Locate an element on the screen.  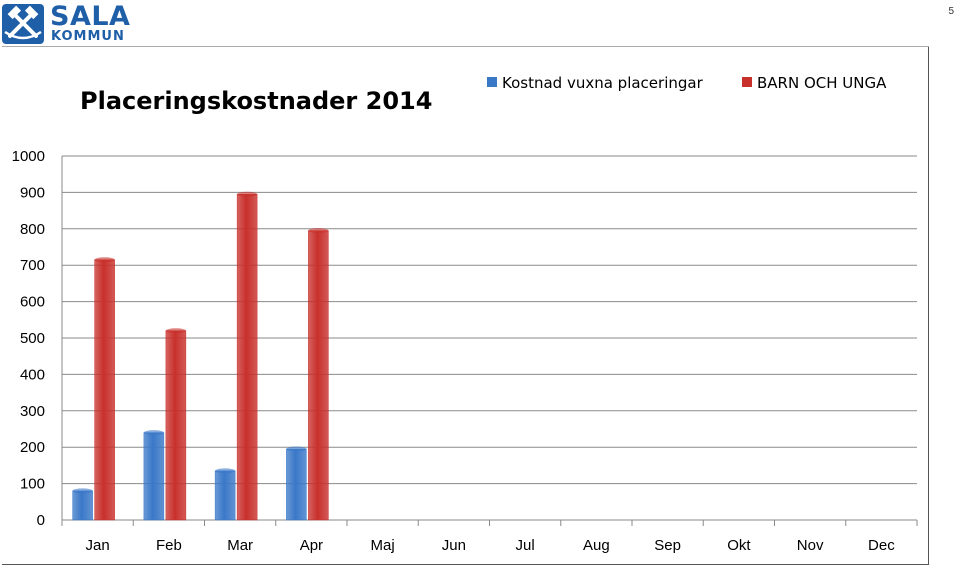
x-tick-label: Feb is located at coordinates (169, 545).